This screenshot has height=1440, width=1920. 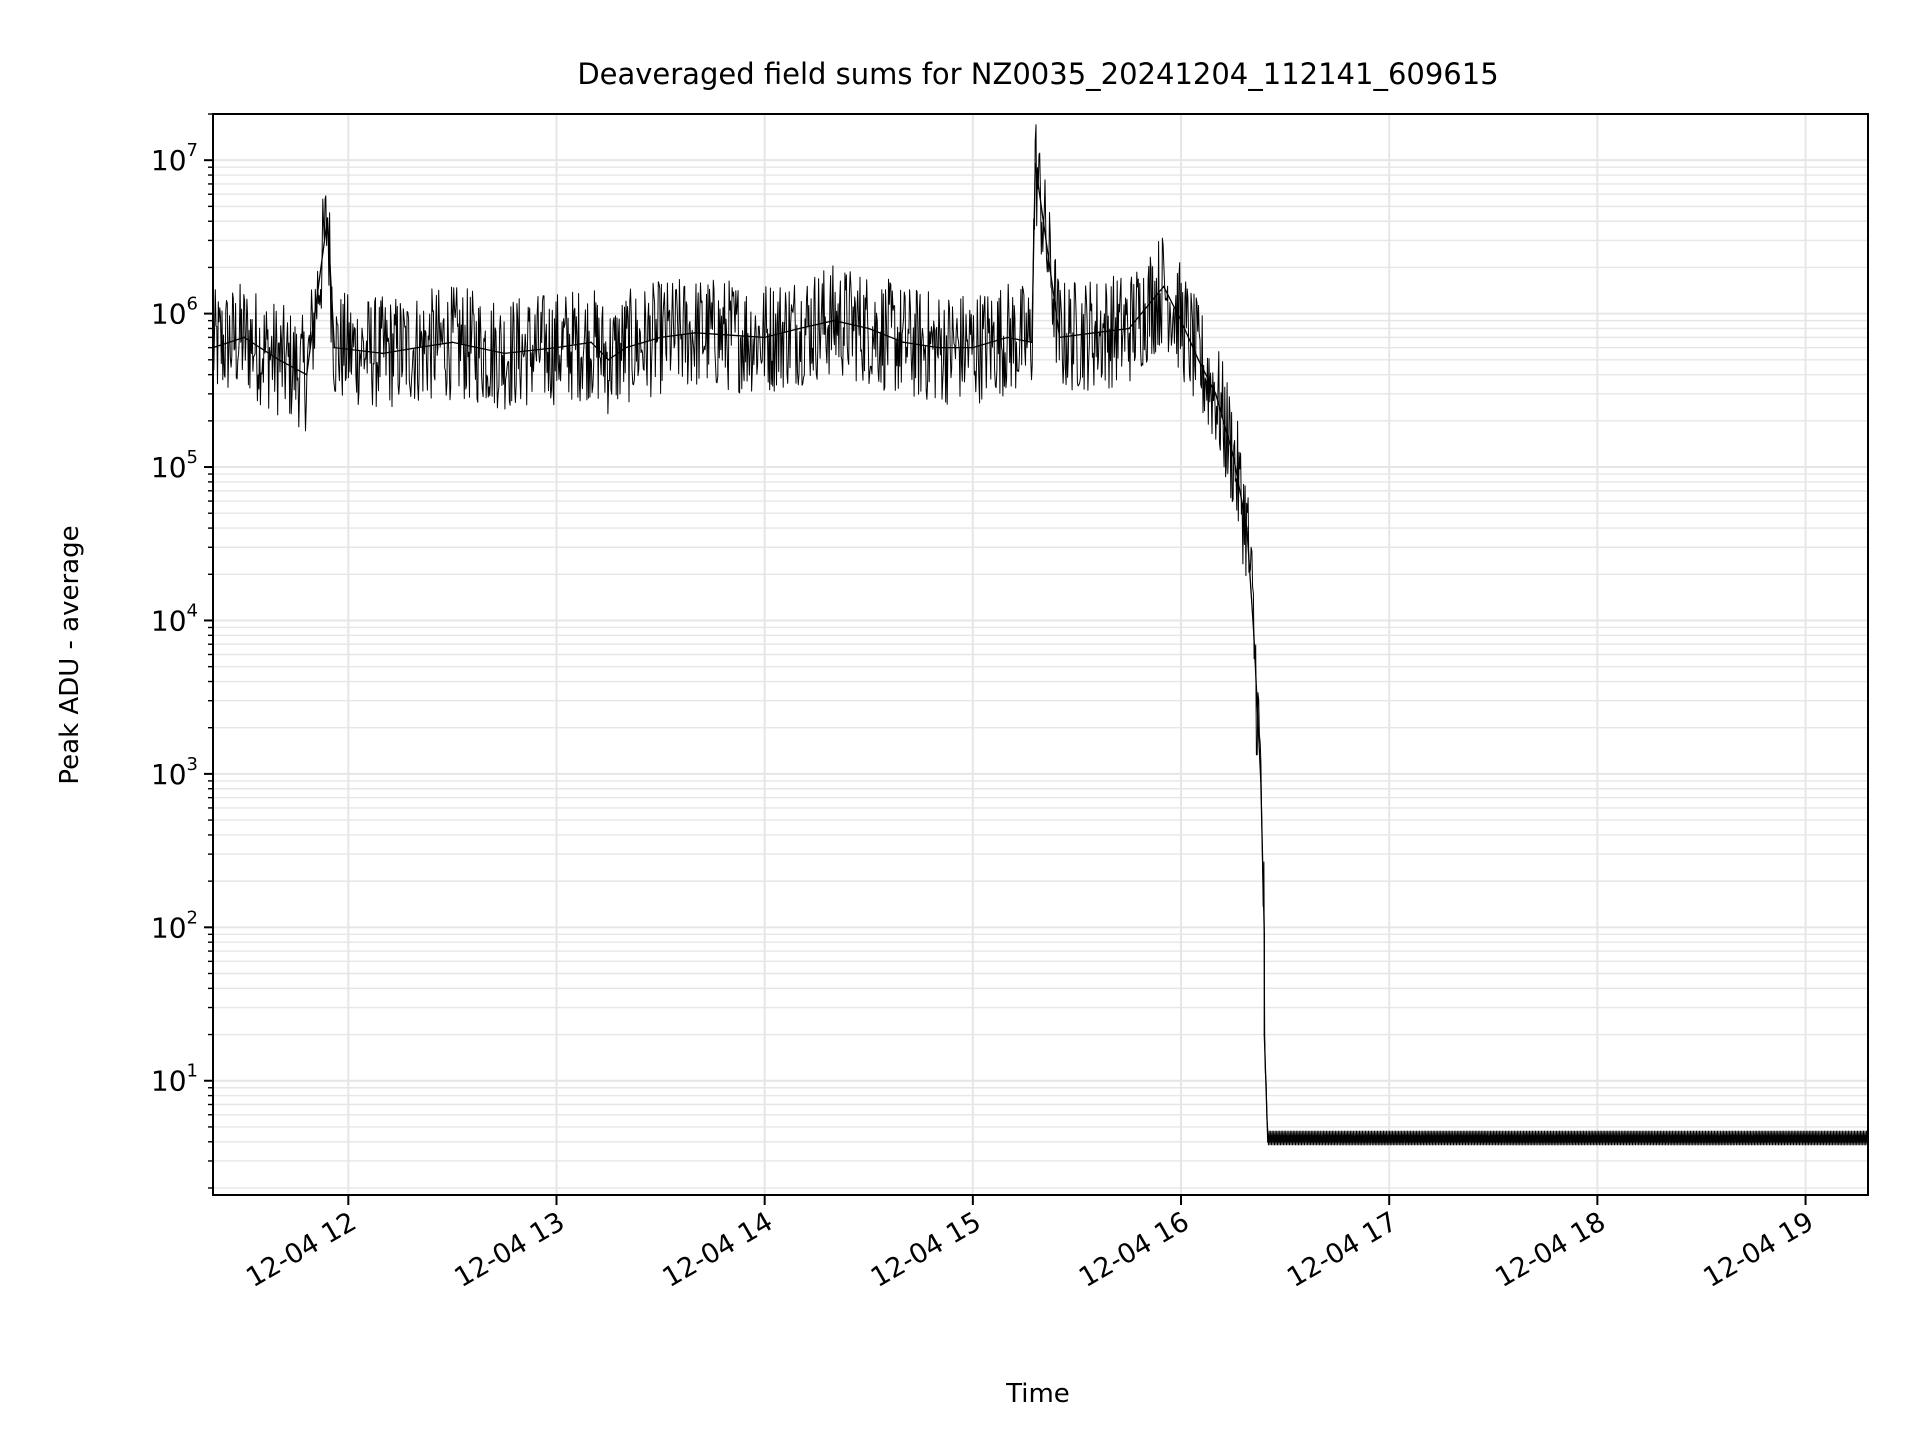 I want to click on y-tick-exponent: 2, so click(x=192, y=917).